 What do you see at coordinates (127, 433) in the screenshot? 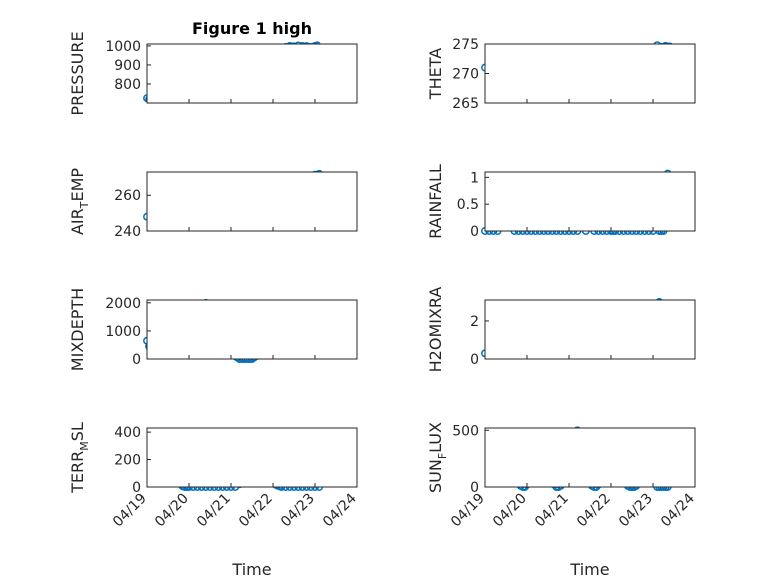
I see `y-tick-label: 400` at bounding box center [127, 433].